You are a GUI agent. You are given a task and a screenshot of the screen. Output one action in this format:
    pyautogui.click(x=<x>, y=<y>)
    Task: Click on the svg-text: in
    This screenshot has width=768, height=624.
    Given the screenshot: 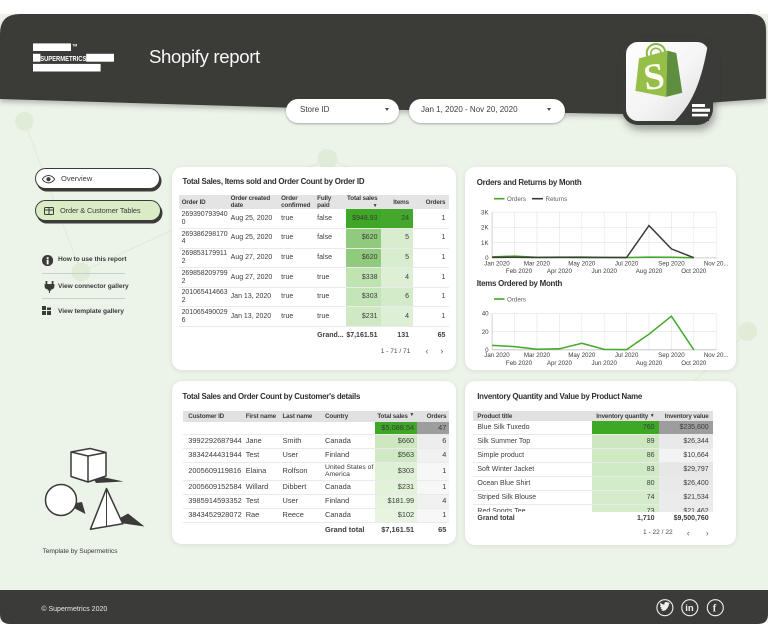 What is the action you would take?
    pyautogui.click(x=689, y=608)
    